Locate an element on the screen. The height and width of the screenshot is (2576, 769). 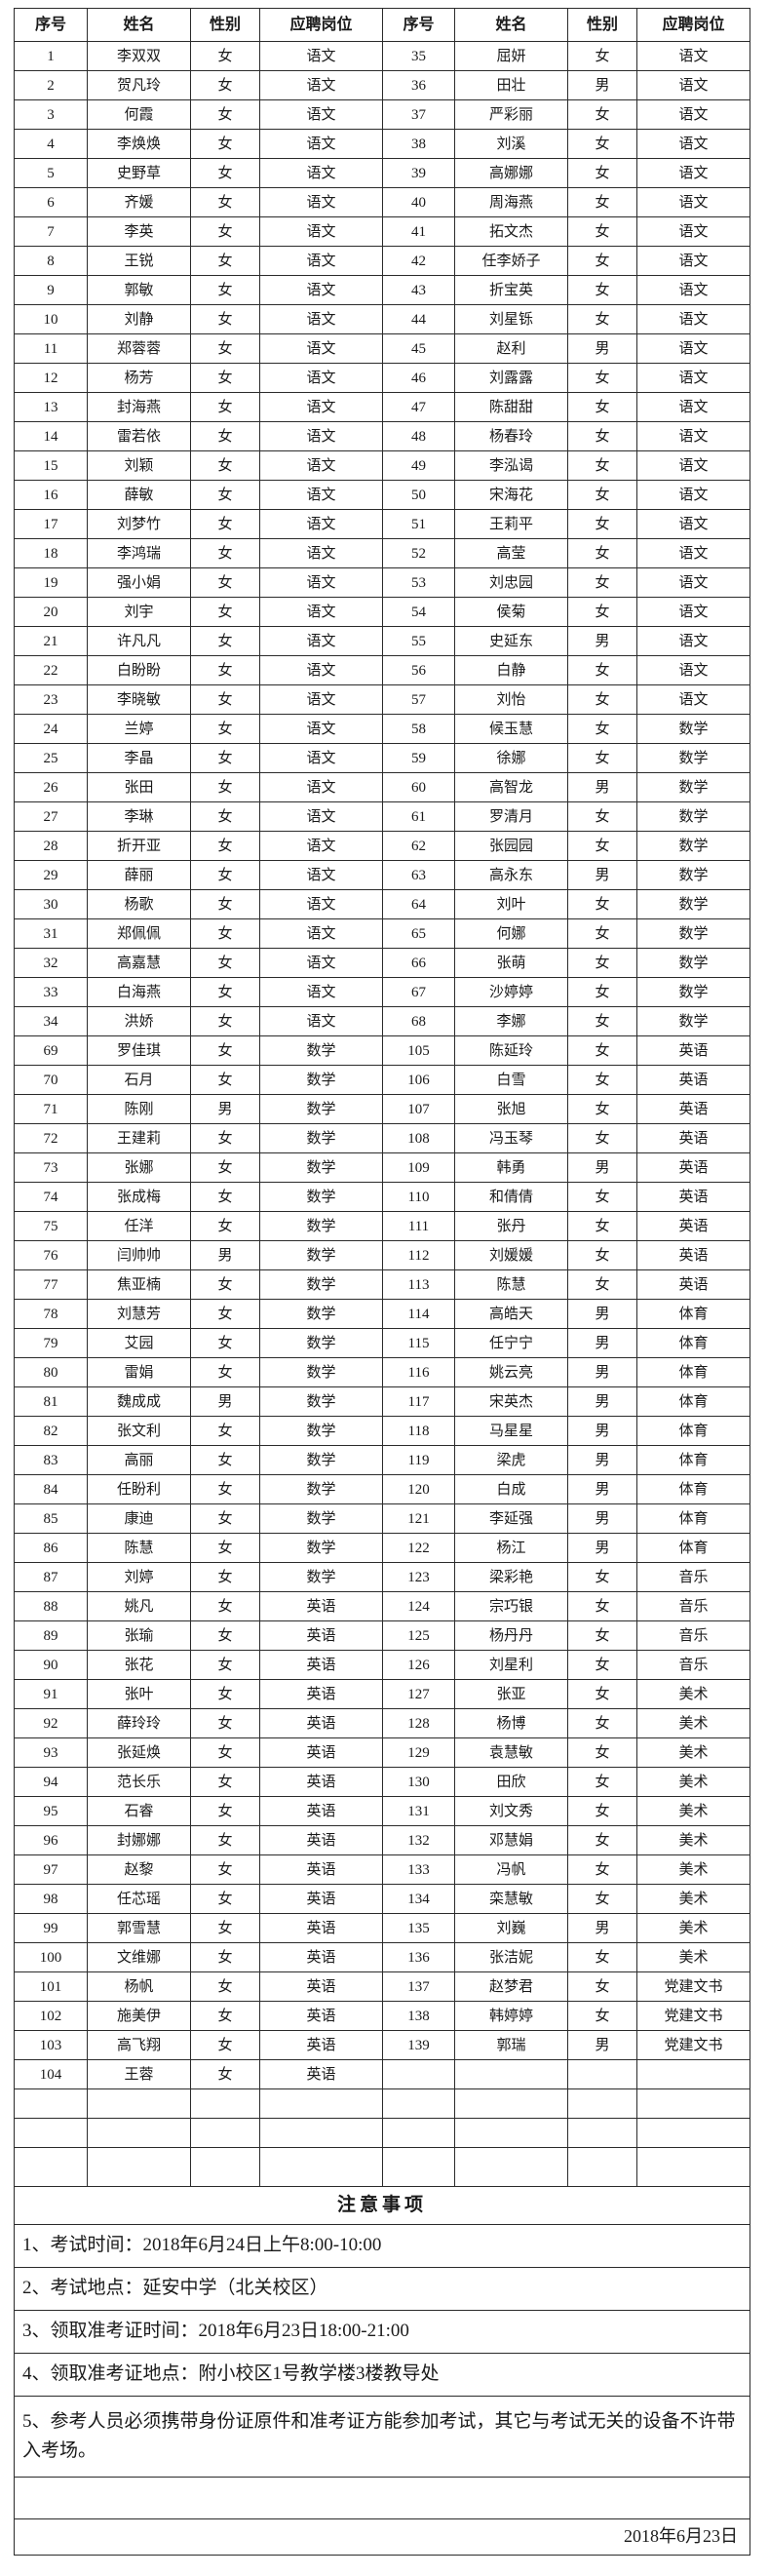
table-cell: 施美伊 is located at coordinates (139, 2016).